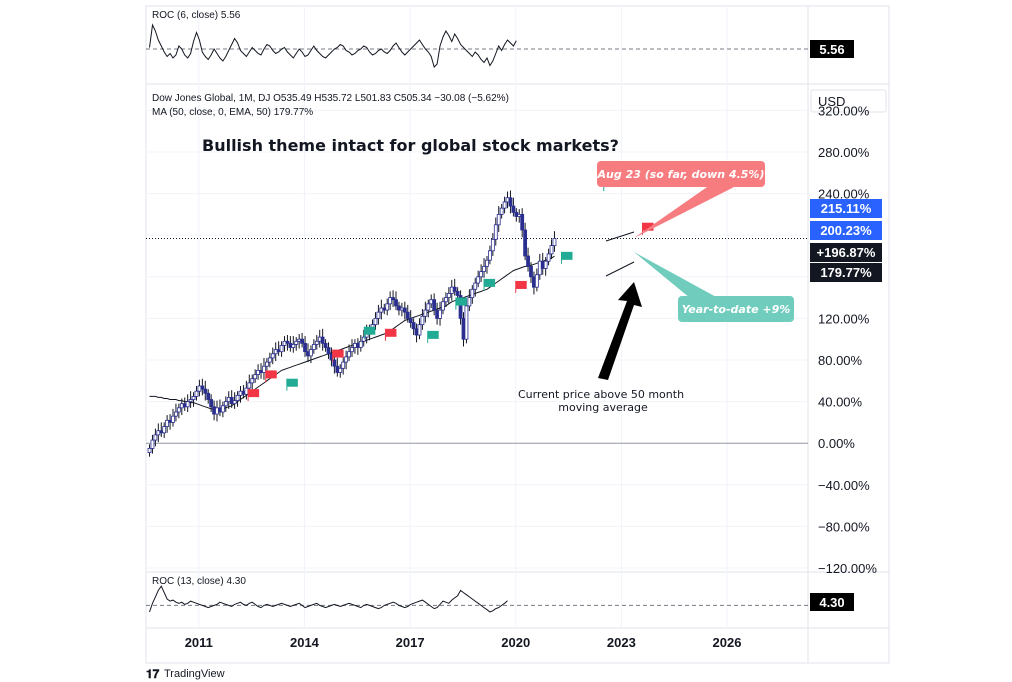 The image size is (1012, 682). Describe the element at coordinates (831, 101) in the screenshot. I see `currency-button-label: USD` at that location.